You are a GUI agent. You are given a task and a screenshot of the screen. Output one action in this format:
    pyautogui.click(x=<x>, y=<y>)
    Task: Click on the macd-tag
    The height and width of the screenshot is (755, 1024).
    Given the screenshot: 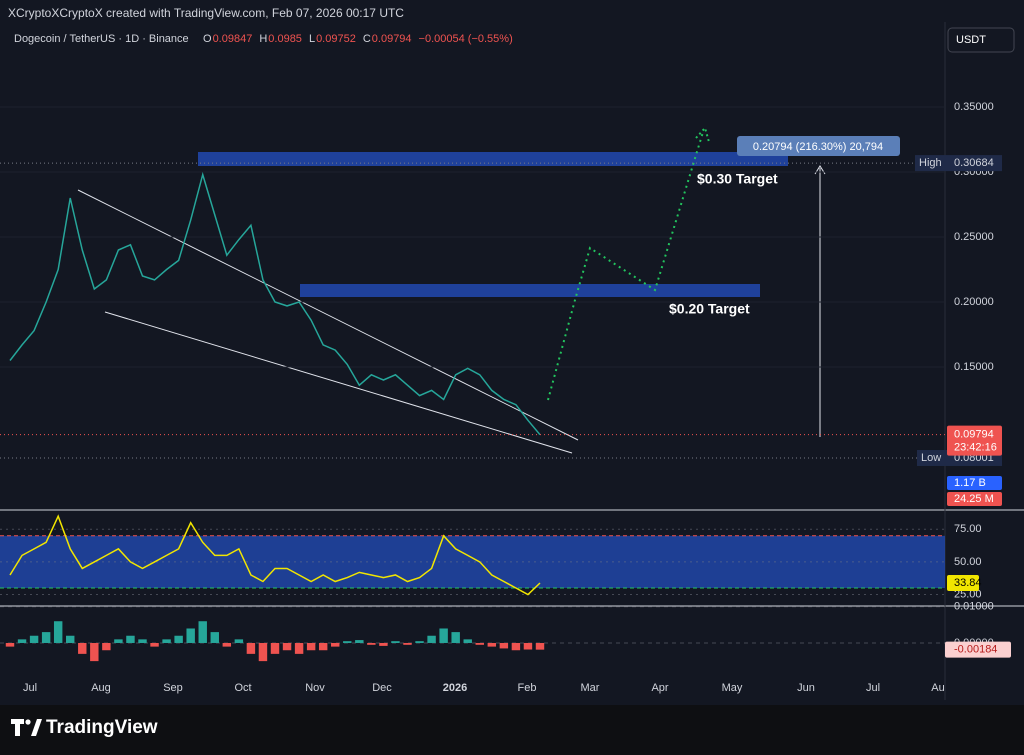 What is the action you would take?
    pyautogui.click(x=978, y=649)
    